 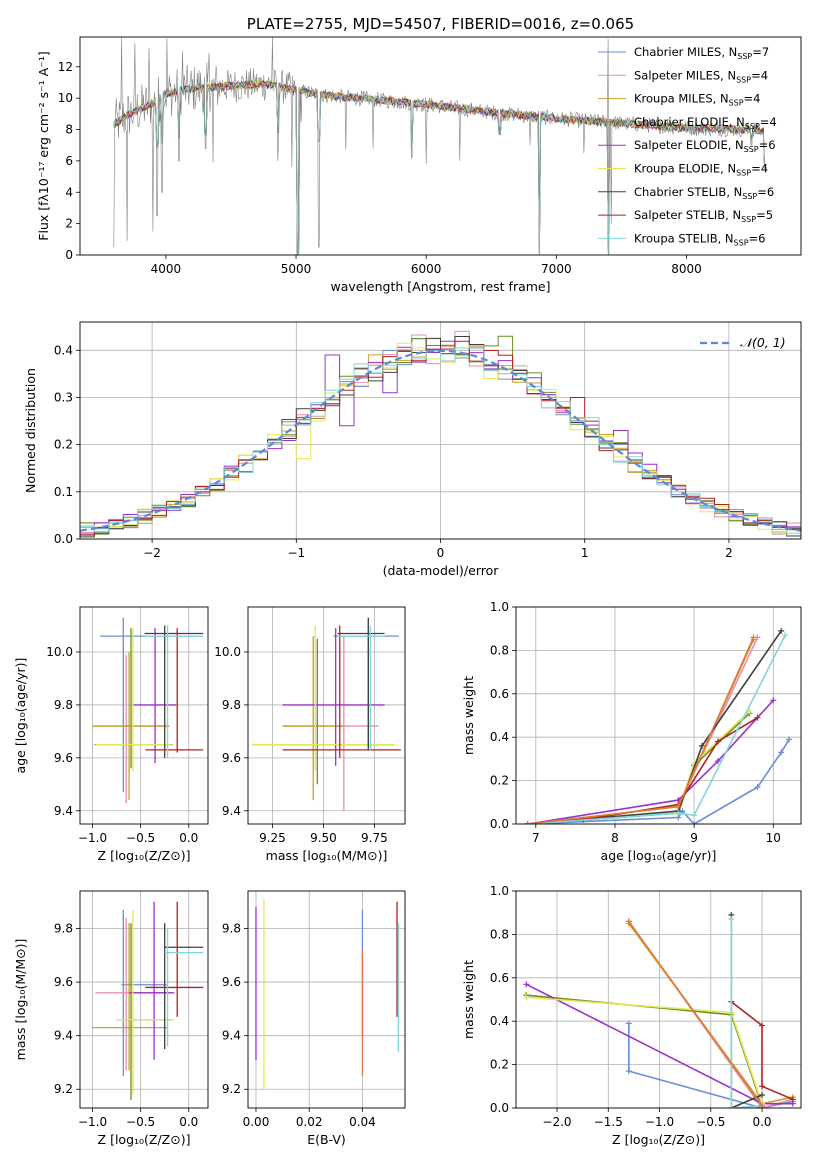 I want to click on x-tick-label: 5000, so click(x=296, y=269).